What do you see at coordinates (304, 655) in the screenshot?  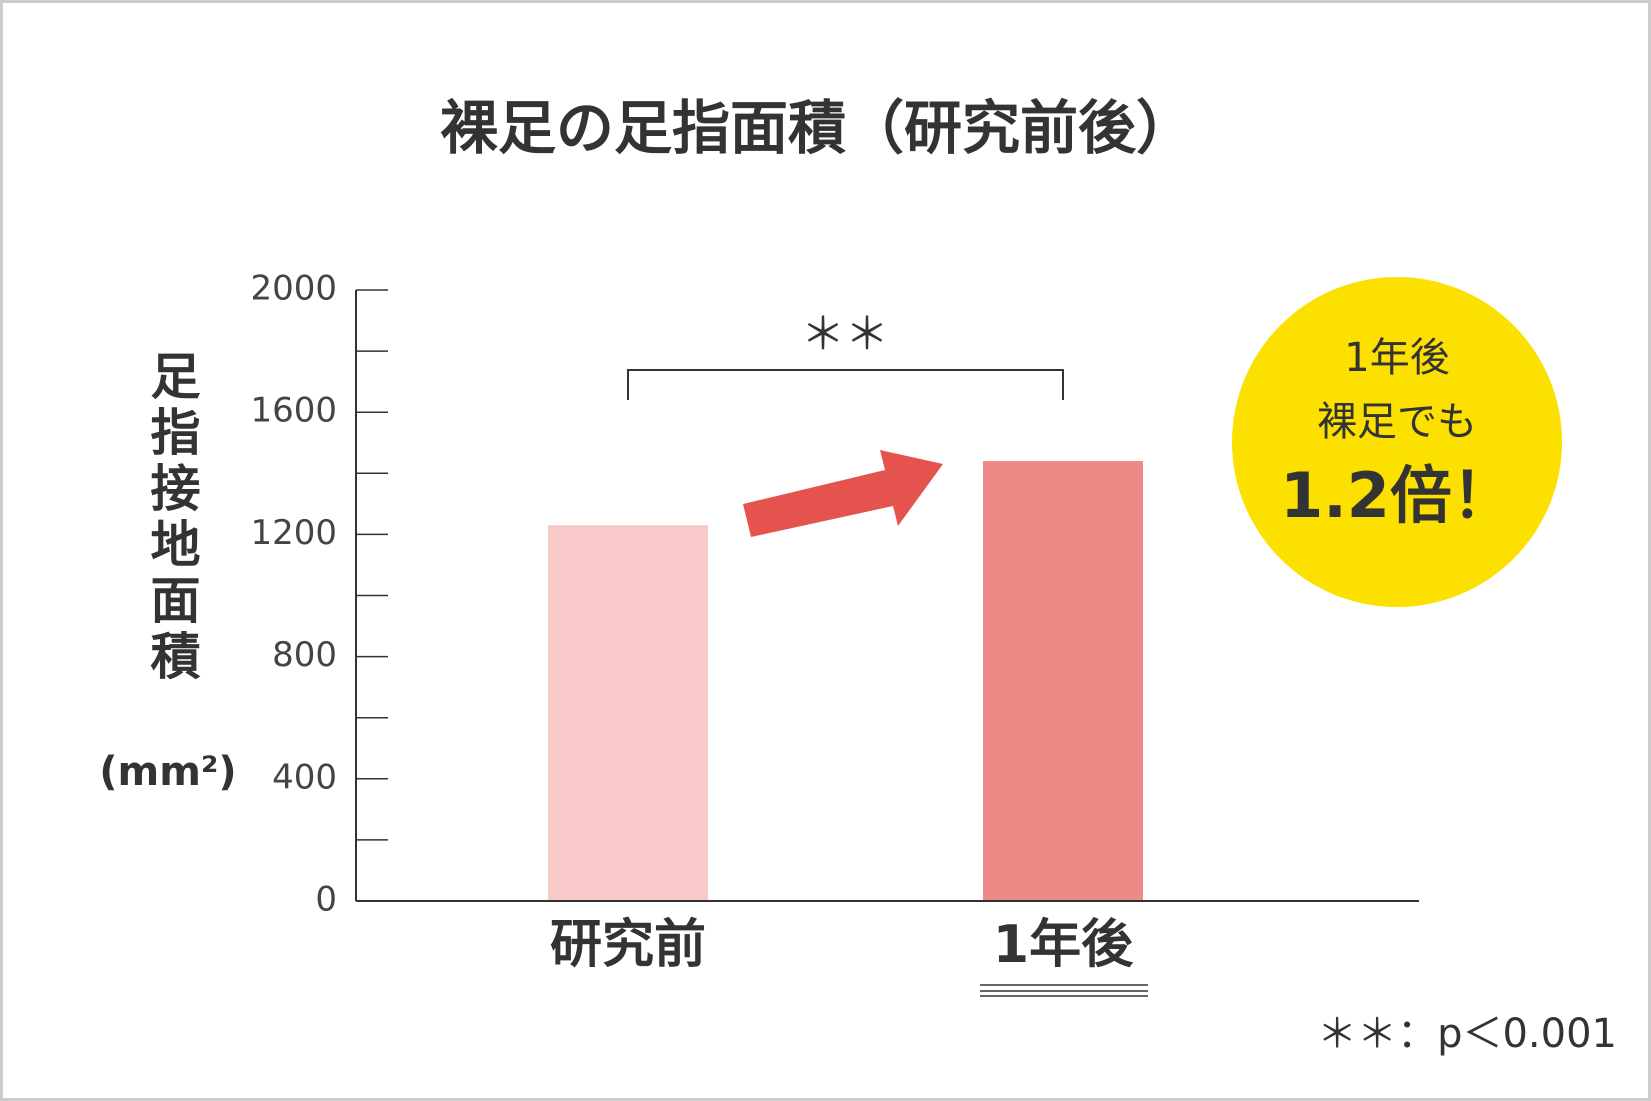 I see `y-tick-label: 800` at bounding box center [304, 655].